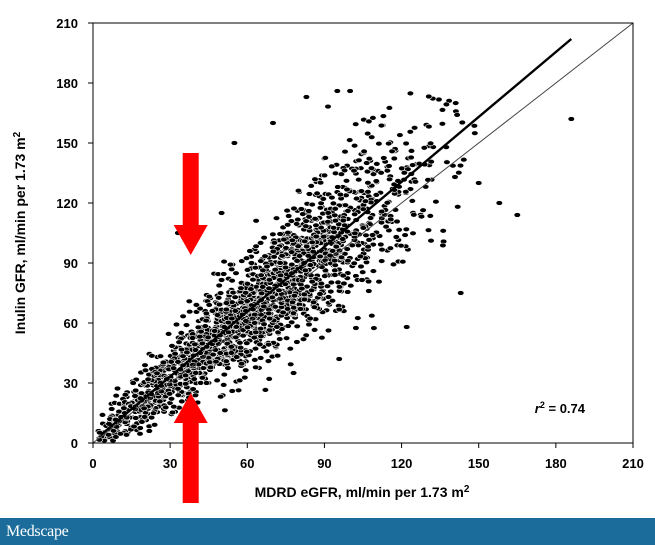 Image resolution: width=655 pixels, height=545 pixels. Describe the element at coordinates (67, 143) in the screenshot. I see `y-tick-label: 150` at that location.